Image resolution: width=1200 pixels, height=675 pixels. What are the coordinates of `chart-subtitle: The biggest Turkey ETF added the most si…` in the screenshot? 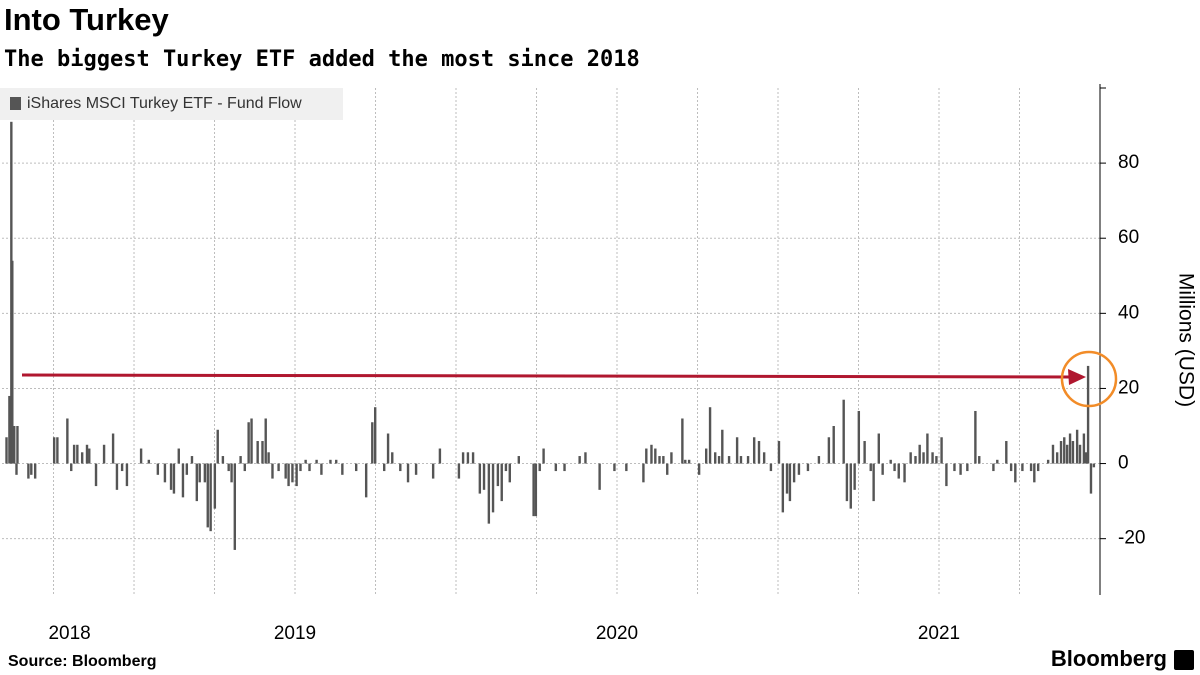 It's located at (322, 59).